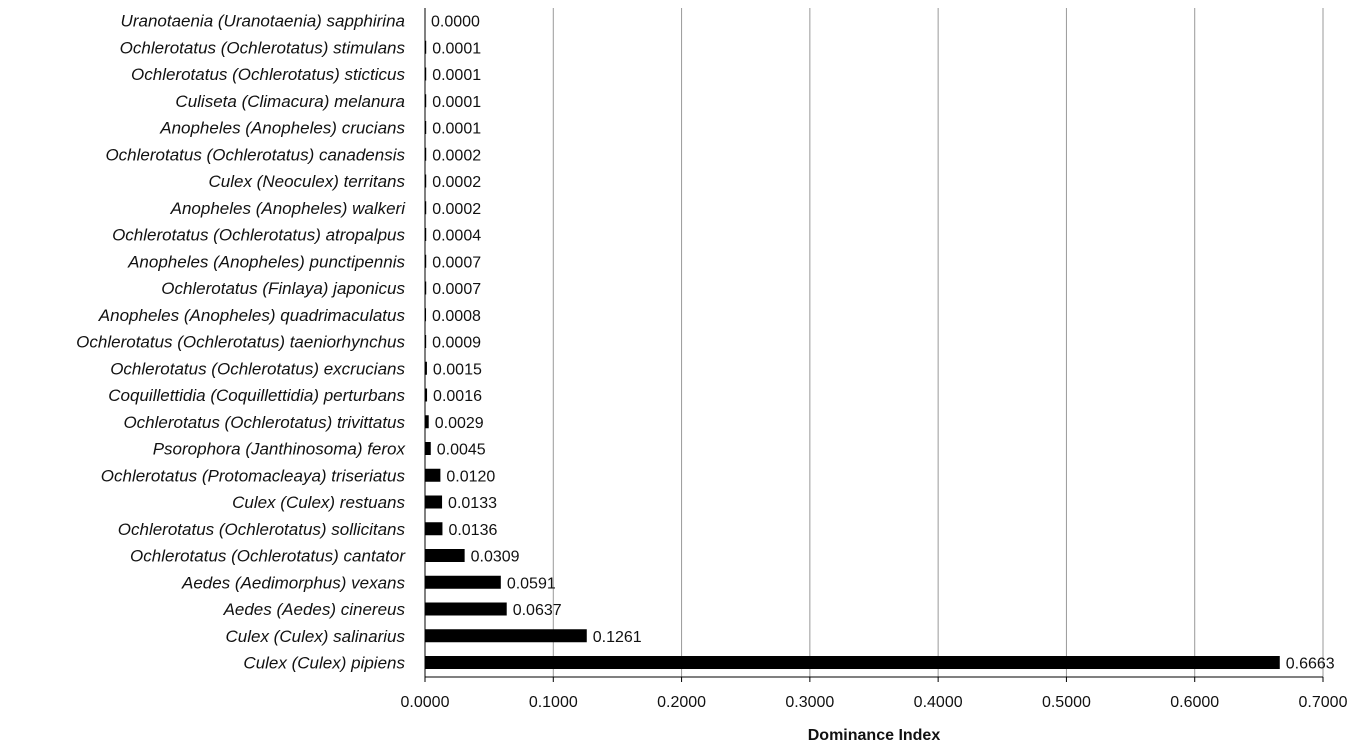 The image size is (1366, 746). I want to click on category-label: Aedes (Aedes) cinereus, so click(314, 609).